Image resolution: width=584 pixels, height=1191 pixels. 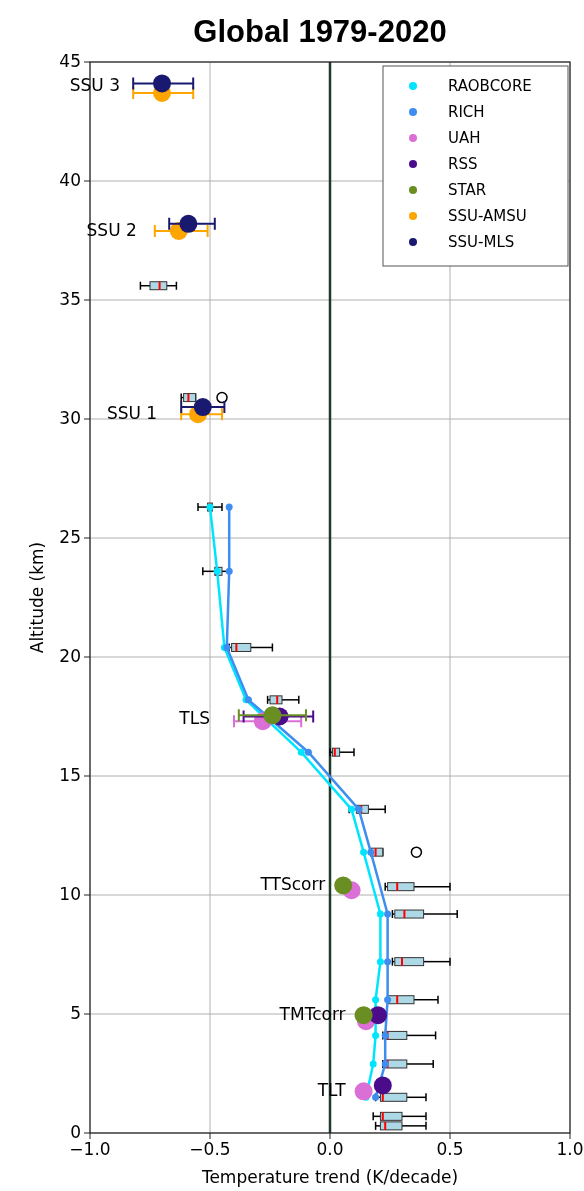 I want to click on y-tick-label: 15, so click(x=70, y=775).